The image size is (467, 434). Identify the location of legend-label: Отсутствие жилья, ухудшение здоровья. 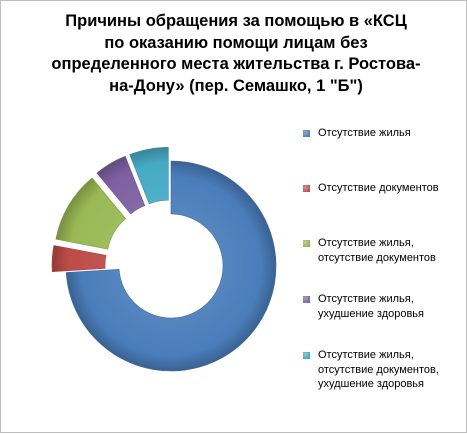
(371, 306).